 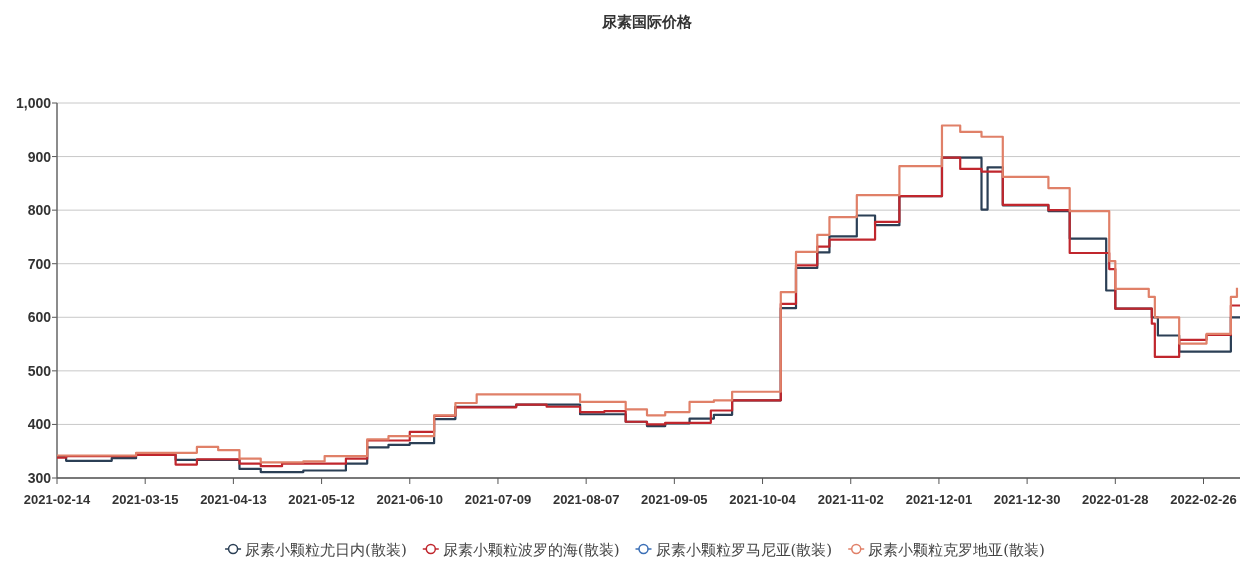 I want to click on x-tick-label: 2021-10-04, so click(x=763, y=499).